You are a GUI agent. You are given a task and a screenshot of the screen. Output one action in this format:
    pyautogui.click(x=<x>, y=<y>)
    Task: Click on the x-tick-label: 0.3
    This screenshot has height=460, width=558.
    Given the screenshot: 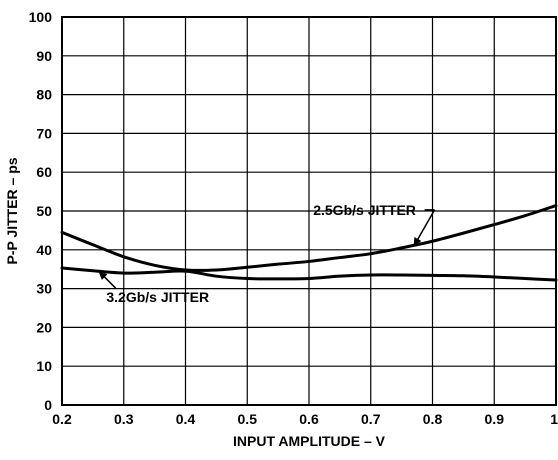 What is the action you would take?
    pyautogui.click(x=124, y=419)
    